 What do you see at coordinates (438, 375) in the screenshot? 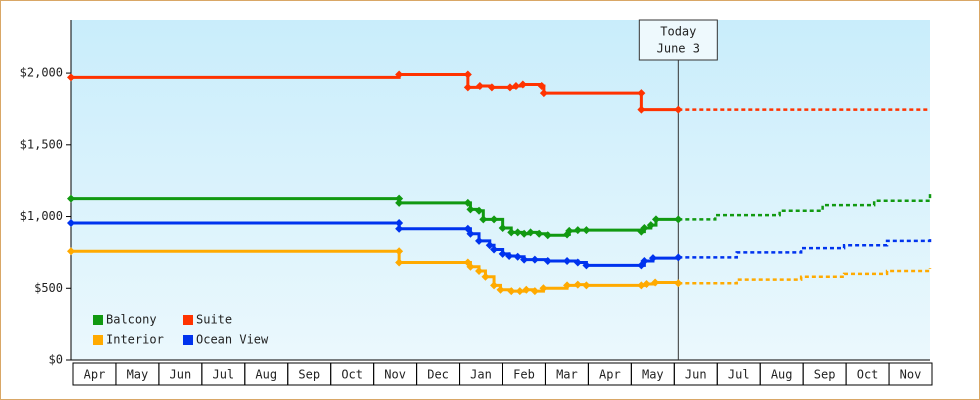
I see `x-tick-label: Dec` at bounding box center [438, 375].